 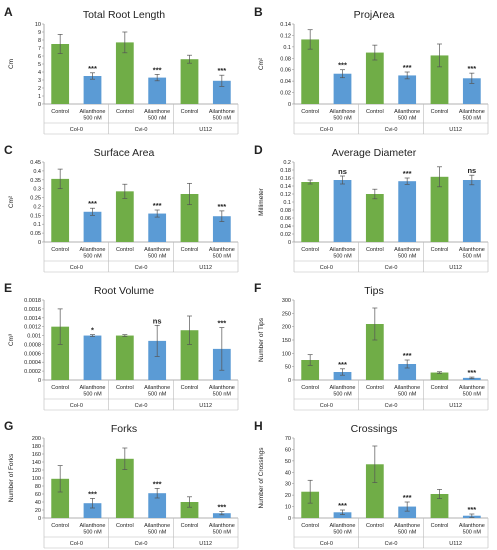 What do you see at coordinates (36, 447) in the screenshot?
I see `y-tick-label: 180` at bounding box center [36, 447].